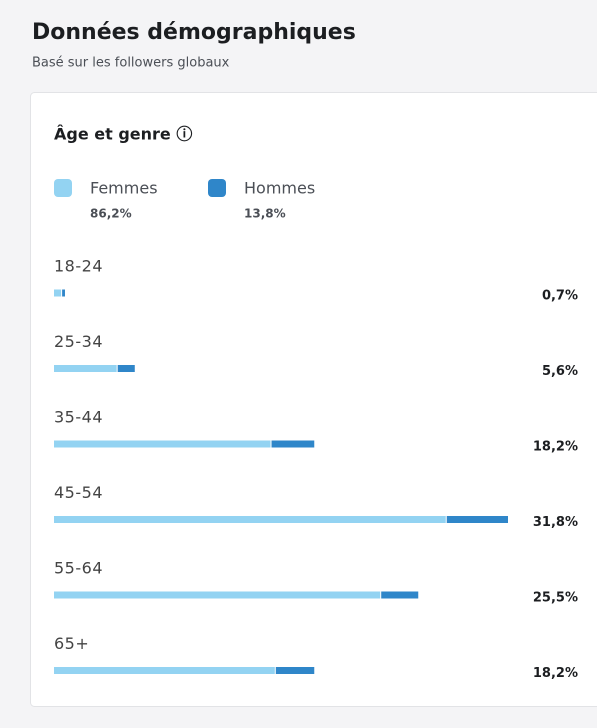  What do you see at coordinates (560, 371) in the screenshot?
I see `value-label: 5,6%` at bounding box center [560, 371].